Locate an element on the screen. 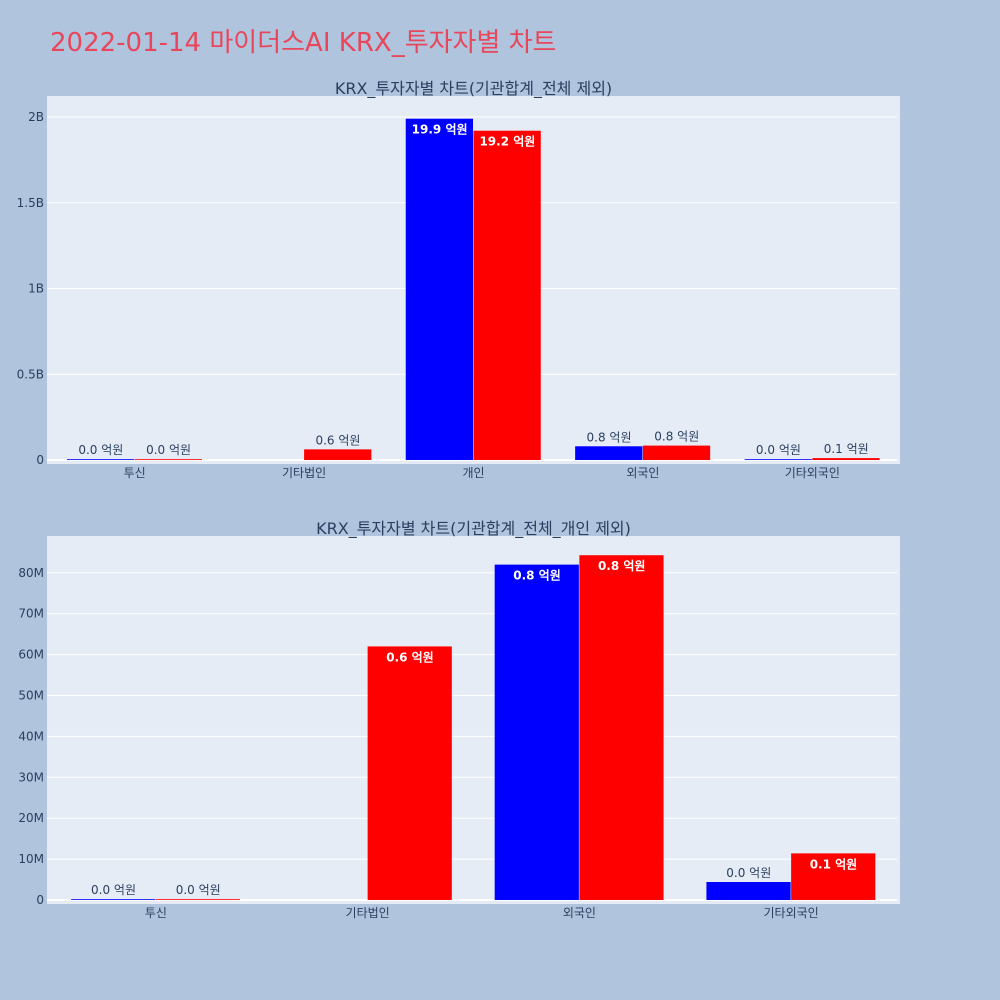 The image size is (1000, 1000). y-tick-label-2: 30M is located at coordinates (31, 777).